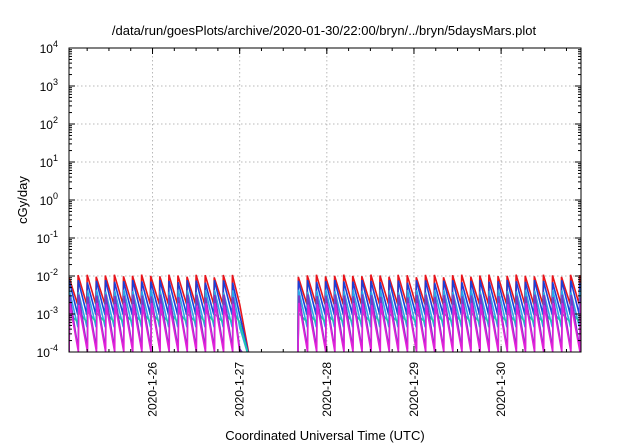  I want to click on y-tick-label: 10², so click(49, 123).